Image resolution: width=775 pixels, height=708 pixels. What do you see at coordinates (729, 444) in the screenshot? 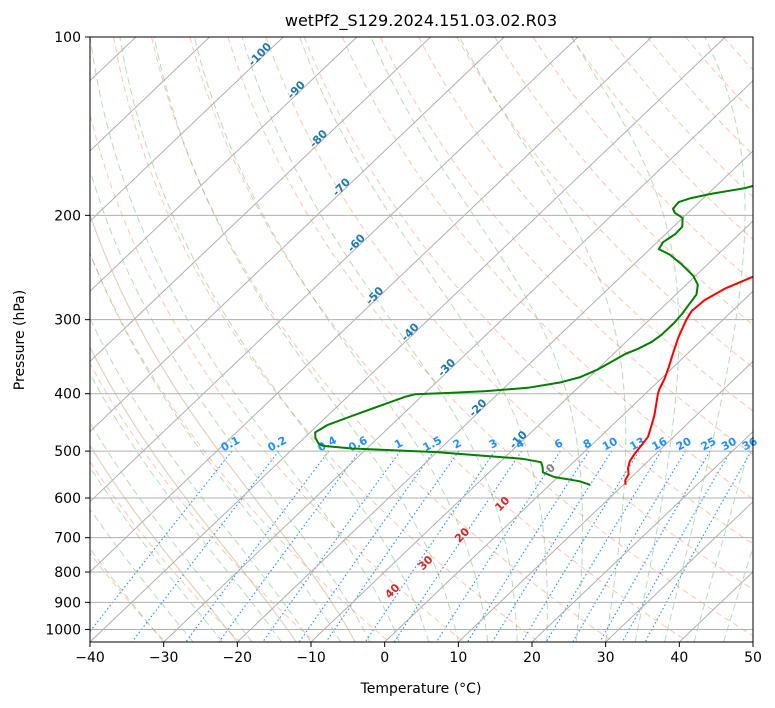
I see `mixing-ratio-value-label: 30` at bounding box center [729, 444].